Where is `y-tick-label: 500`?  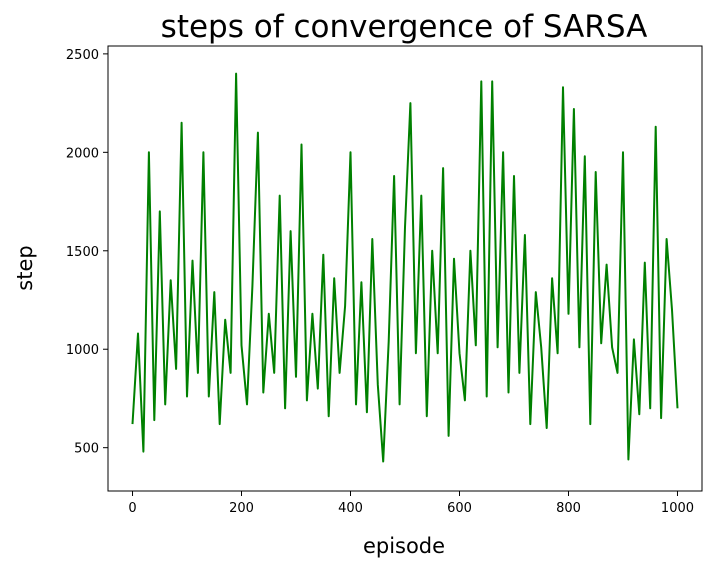
y-tick-label: 500 is located at coordinates (86, 449).